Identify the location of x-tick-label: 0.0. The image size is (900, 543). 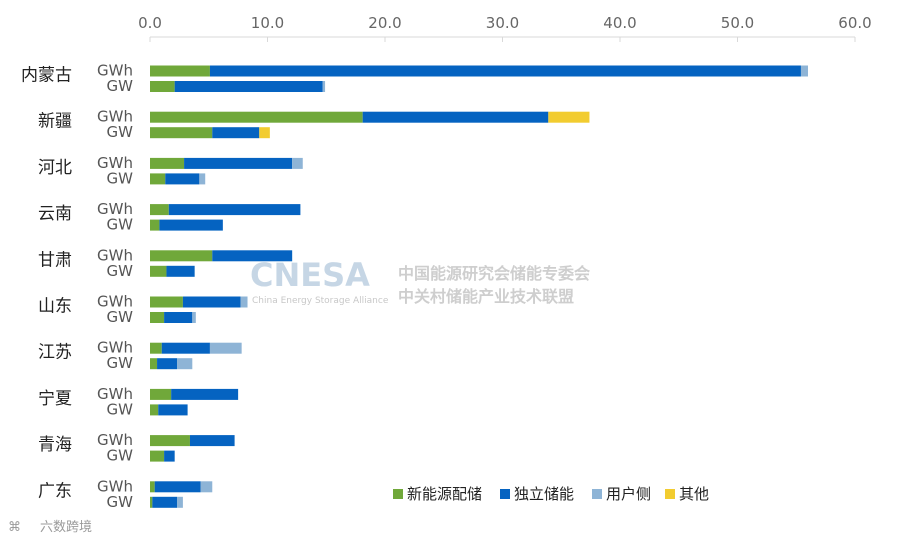
(150, 23).